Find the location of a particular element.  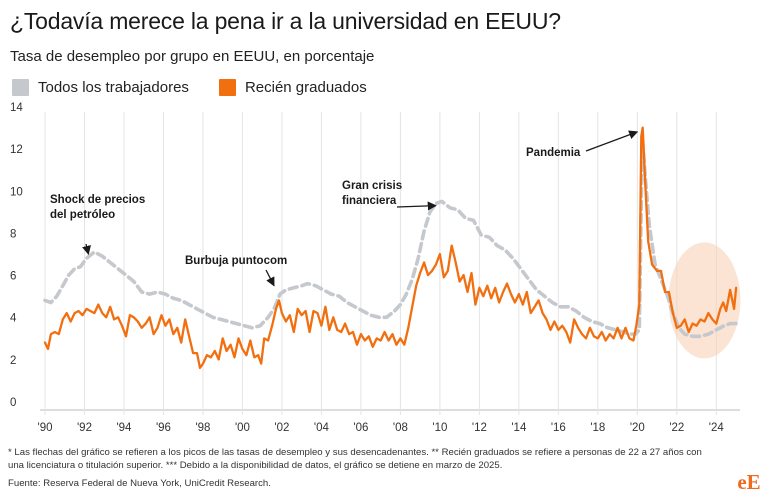

x-tick-label: '96 is located at coordinates (163, 428).